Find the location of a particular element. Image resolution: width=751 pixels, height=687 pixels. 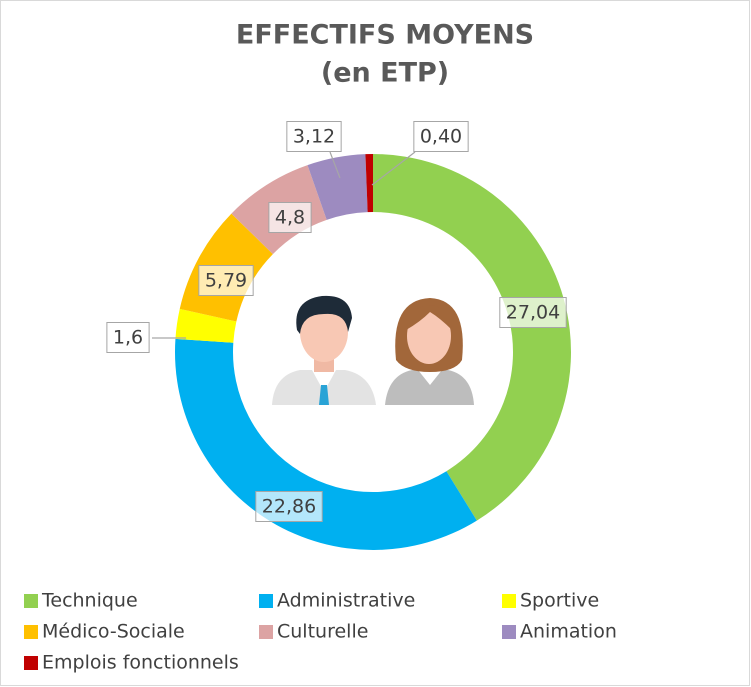

legend-label: Technique is located at coordinates (89, 601).